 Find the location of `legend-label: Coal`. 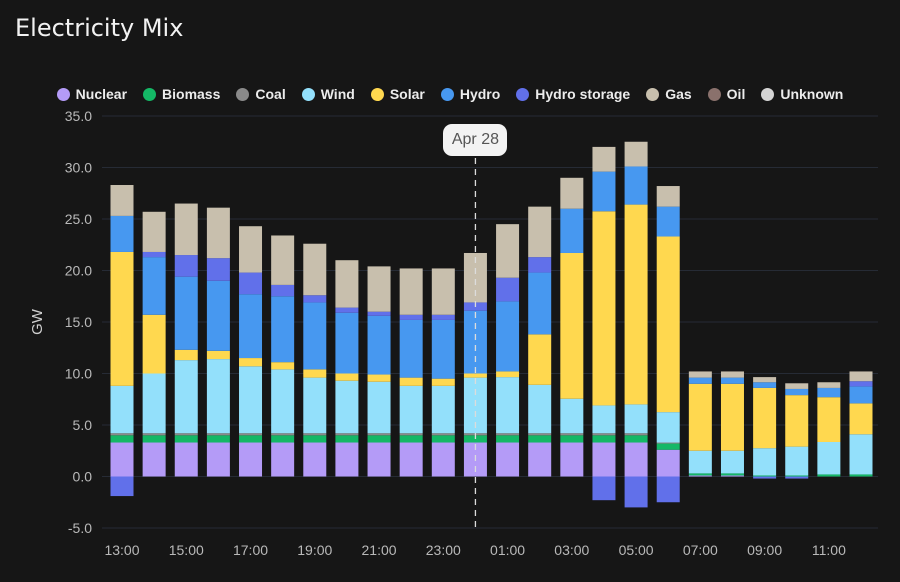

legend-label: Coal is located at coordinates (270, 94).